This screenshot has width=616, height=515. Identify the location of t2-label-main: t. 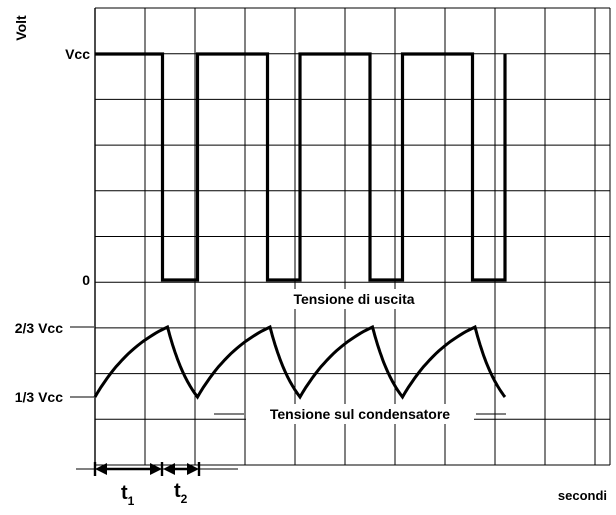
(177, 491).